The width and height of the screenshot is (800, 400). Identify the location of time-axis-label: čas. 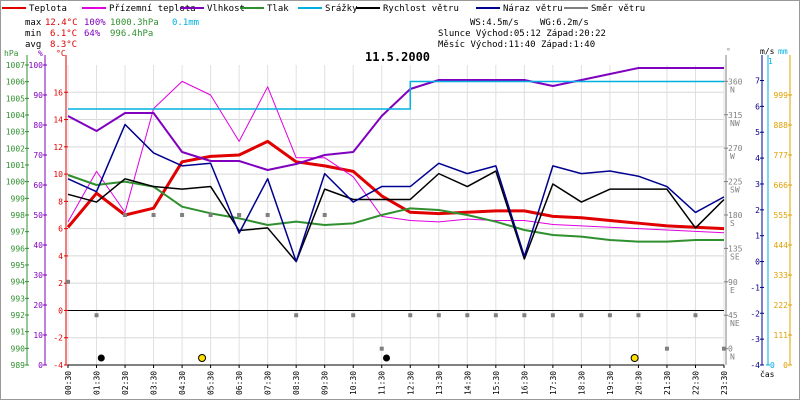
(767, 374).